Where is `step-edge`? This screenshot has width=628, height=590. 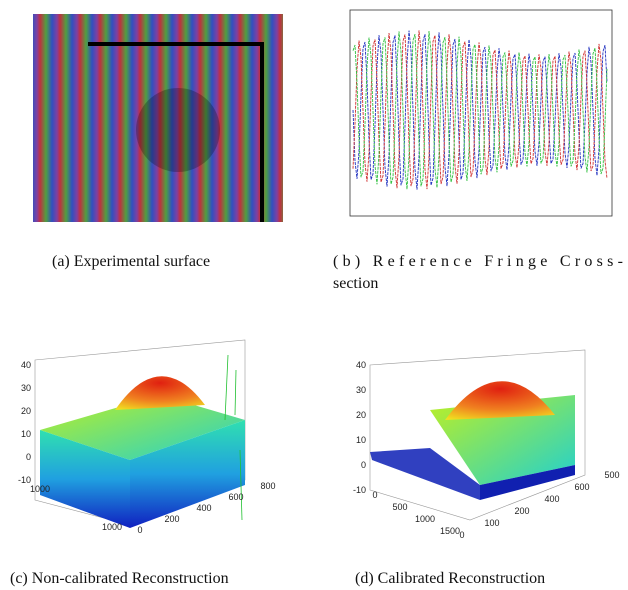 step-edge is located at coordinates (176, 132).